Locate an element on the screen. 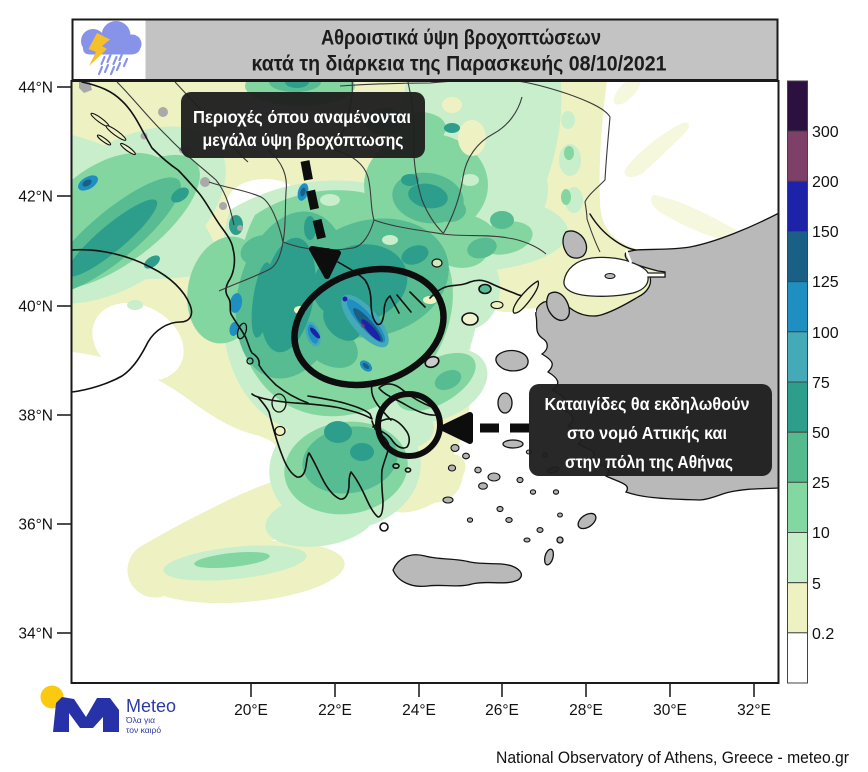 The width and height of the screenshot is (868, 772). svg-text: Όλα για is located at coordinates (140, 720).